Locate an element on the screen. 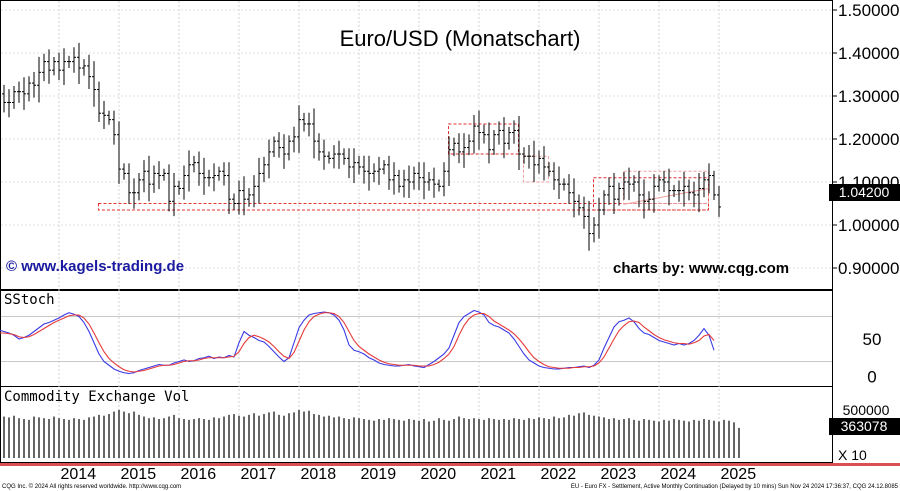 The image size is (900, 491). time-axis-background is located at coordinates (450, 473).